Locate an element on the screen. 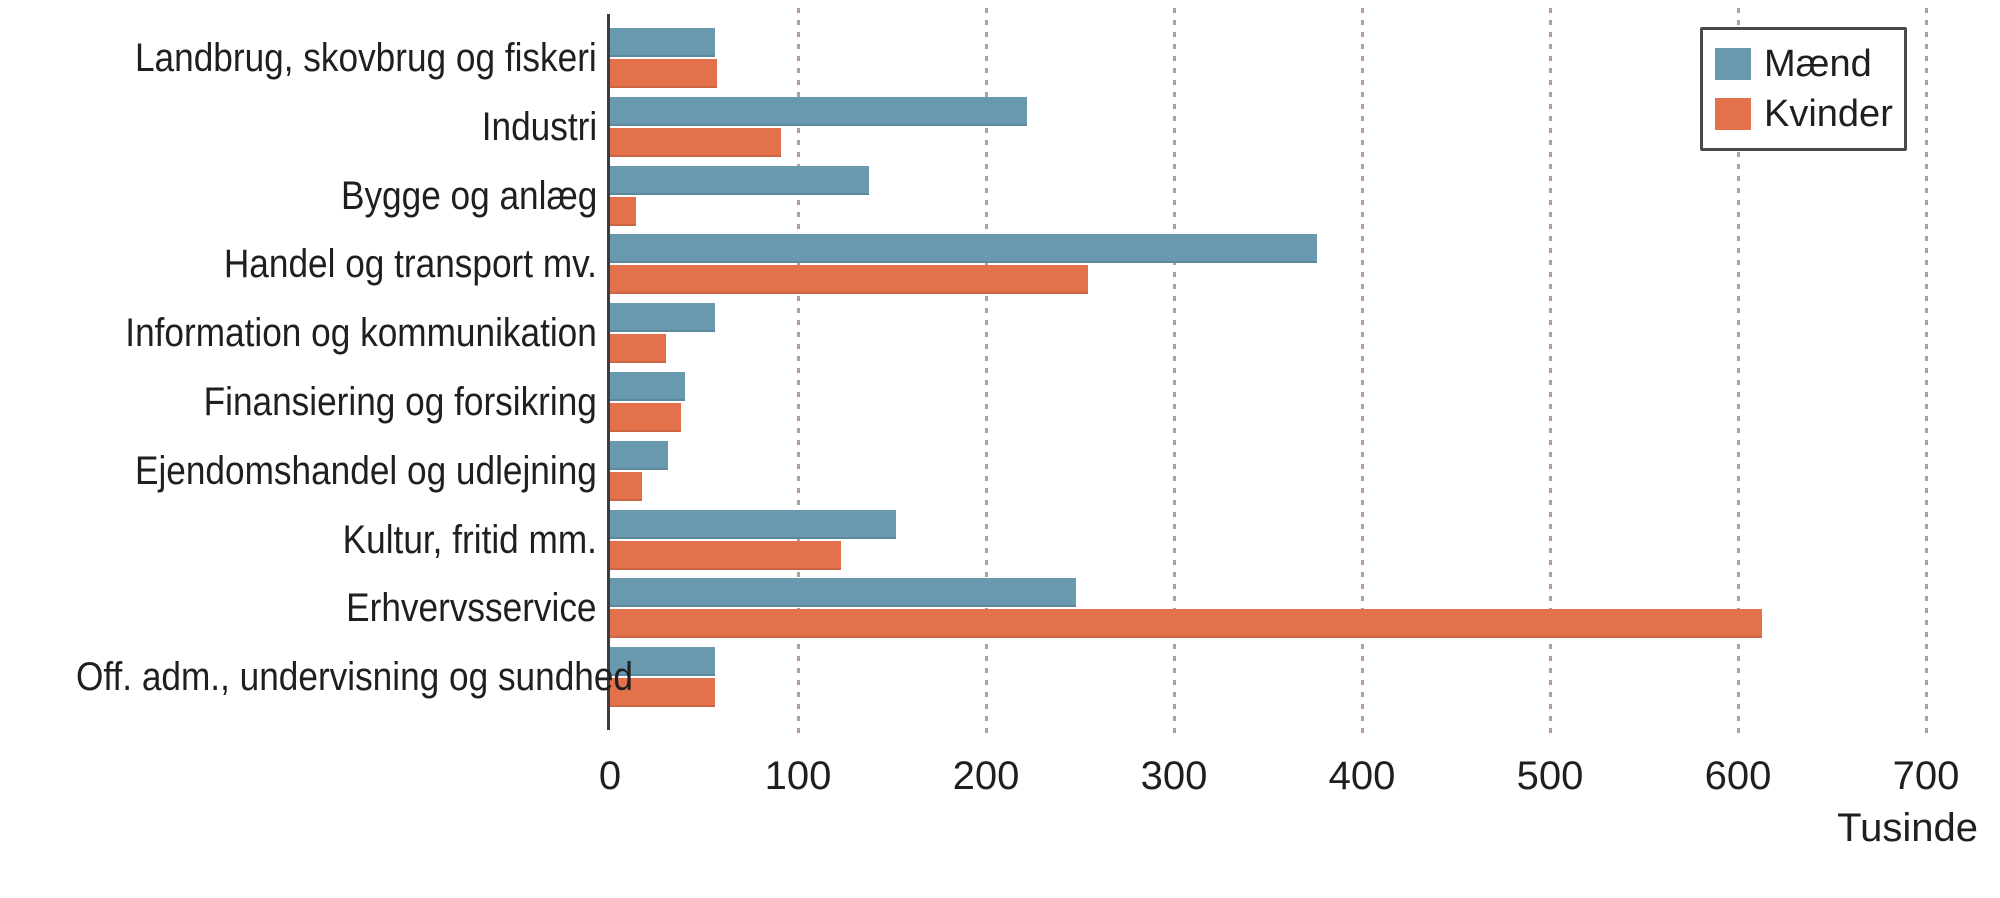 The width and height of the screenshot is (2000, 898). category-label-row-7: Kultur, fritid mm. is located at coordinates (298, 540).